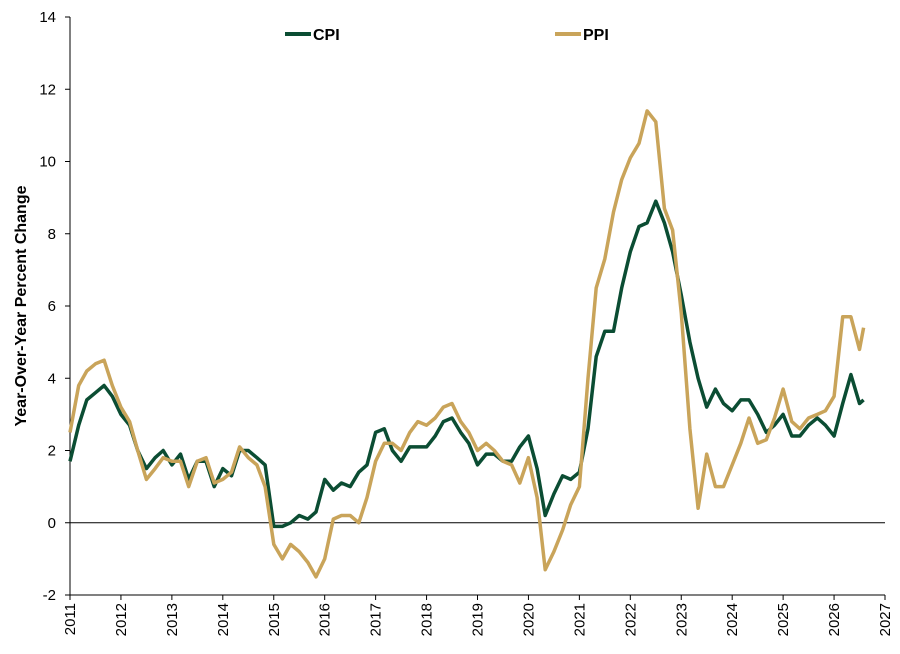  Describe the element at coordinates (121, 619) in the screenshot. I see `x-tick-label: 2012` at that location.